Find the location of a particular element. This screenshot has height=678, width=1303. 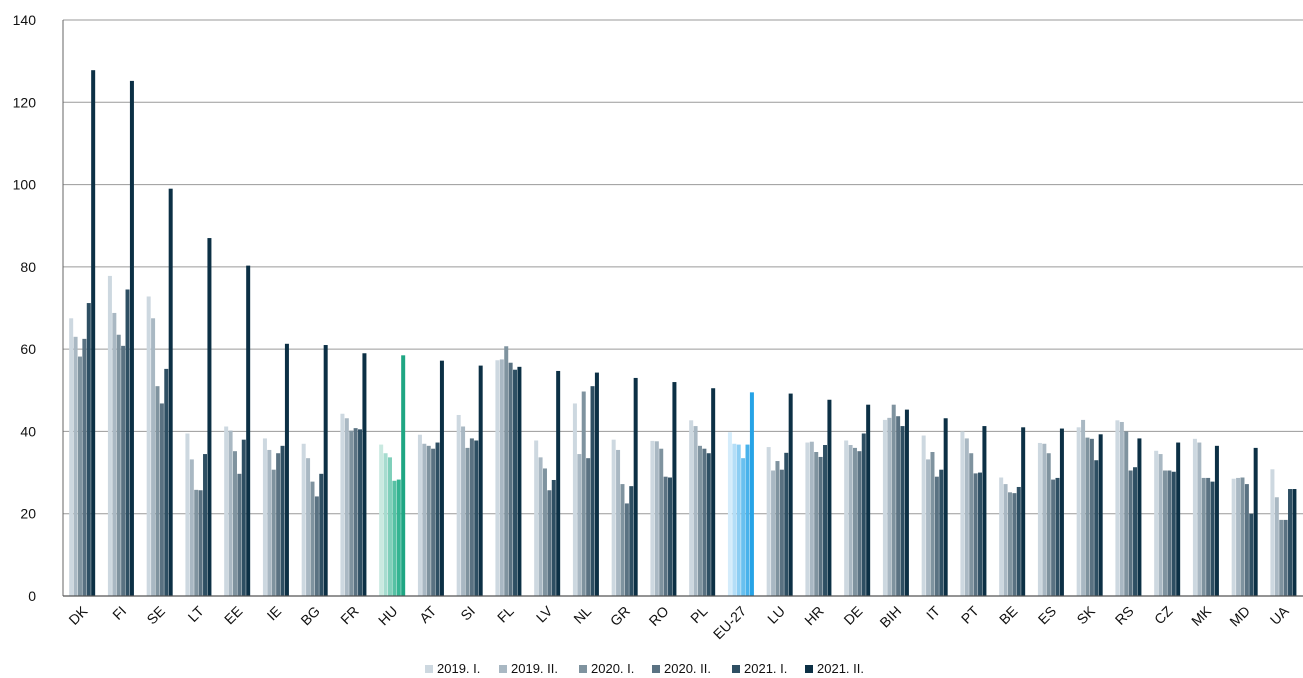

legend-label: 2020. II. is located at coordinates (687, 668).